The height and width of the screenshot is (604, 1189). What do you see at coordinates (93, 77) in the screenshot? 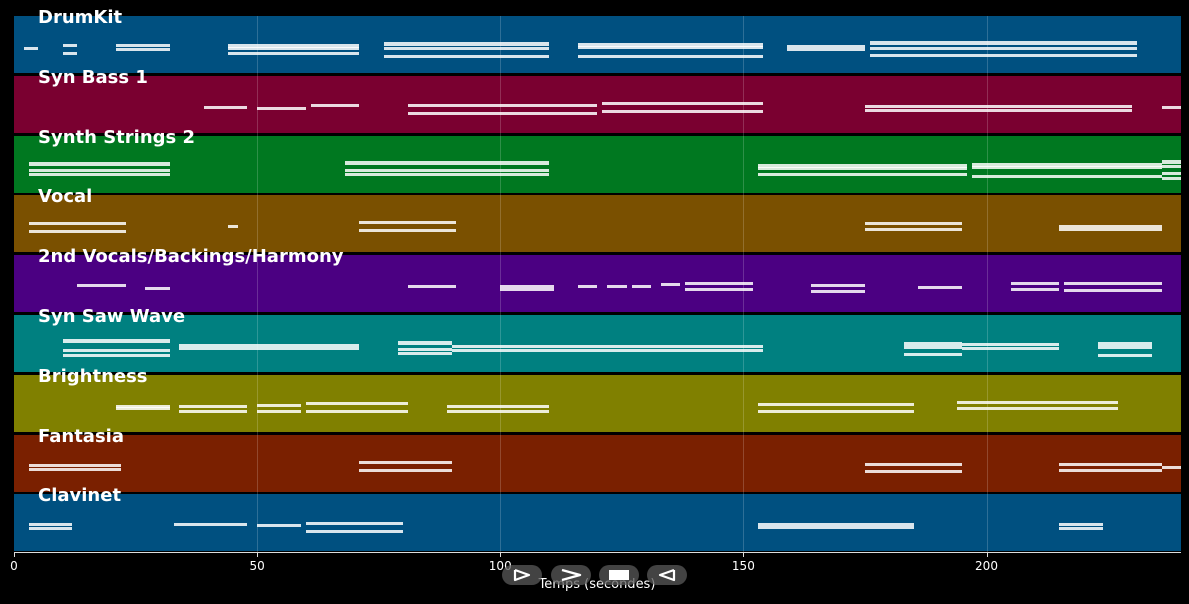
I see `track-label: Syn Bass 1` at bounding box center [93, 77].